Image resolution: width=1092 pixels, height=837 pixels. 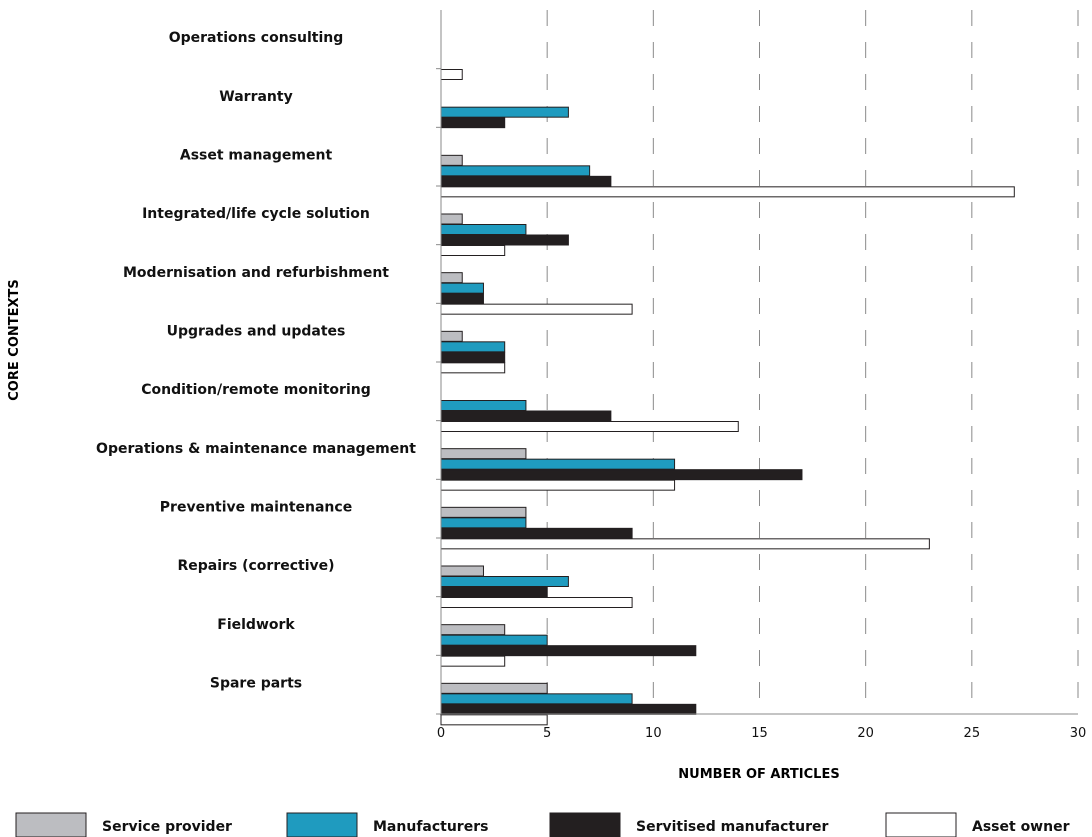 I want to click on legend-label: Asset owner, so click(x=1021, y=827).